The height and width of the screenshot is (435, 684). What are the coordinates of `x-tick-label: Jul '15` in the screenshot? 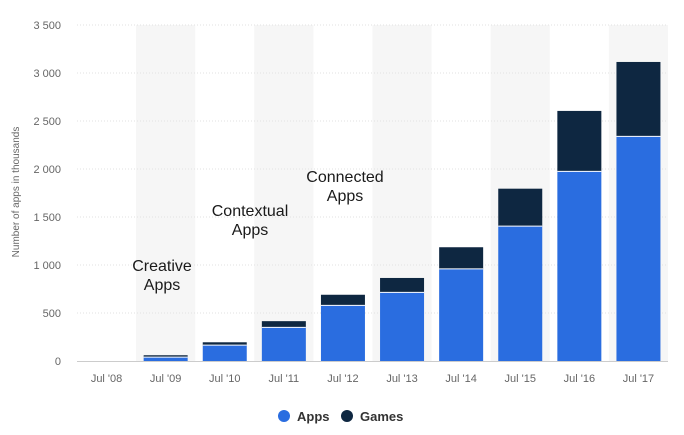 It's located at (520, 379).